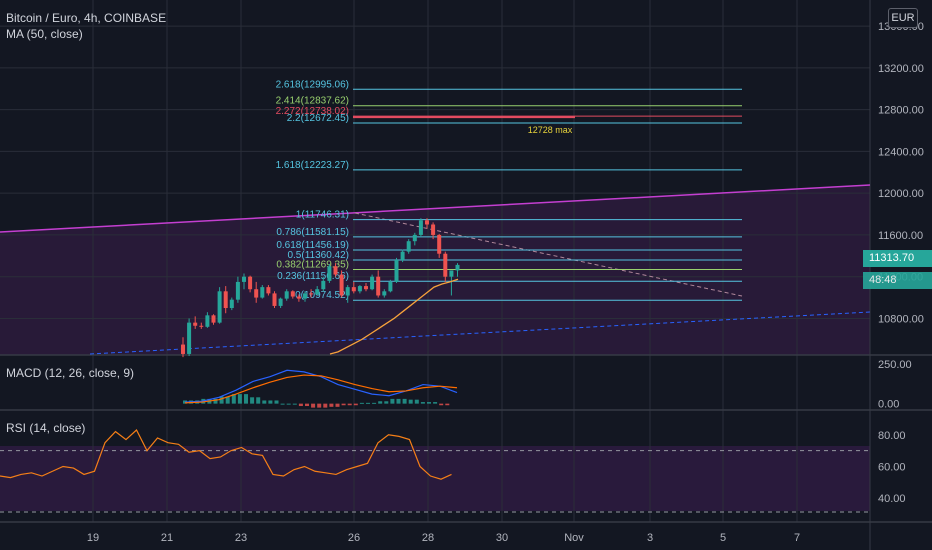  Describe the element at coordinates (901, 152) in the screenshot. I see `price-axis-label: 12400.00` at that location.